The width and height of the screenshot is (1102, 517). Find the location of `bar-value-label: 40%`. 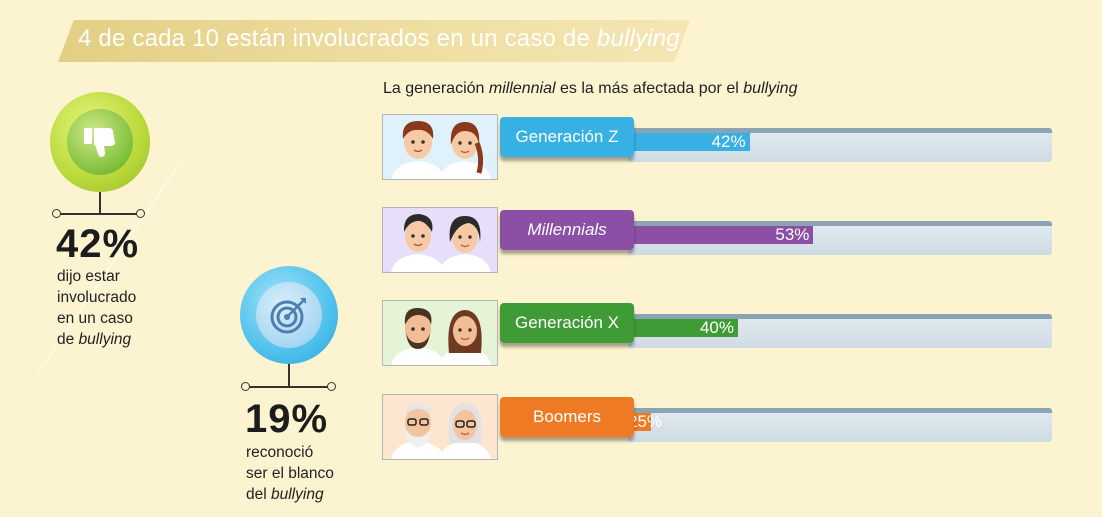

bar-value-label: 40% is located at coordinates (716, 327).